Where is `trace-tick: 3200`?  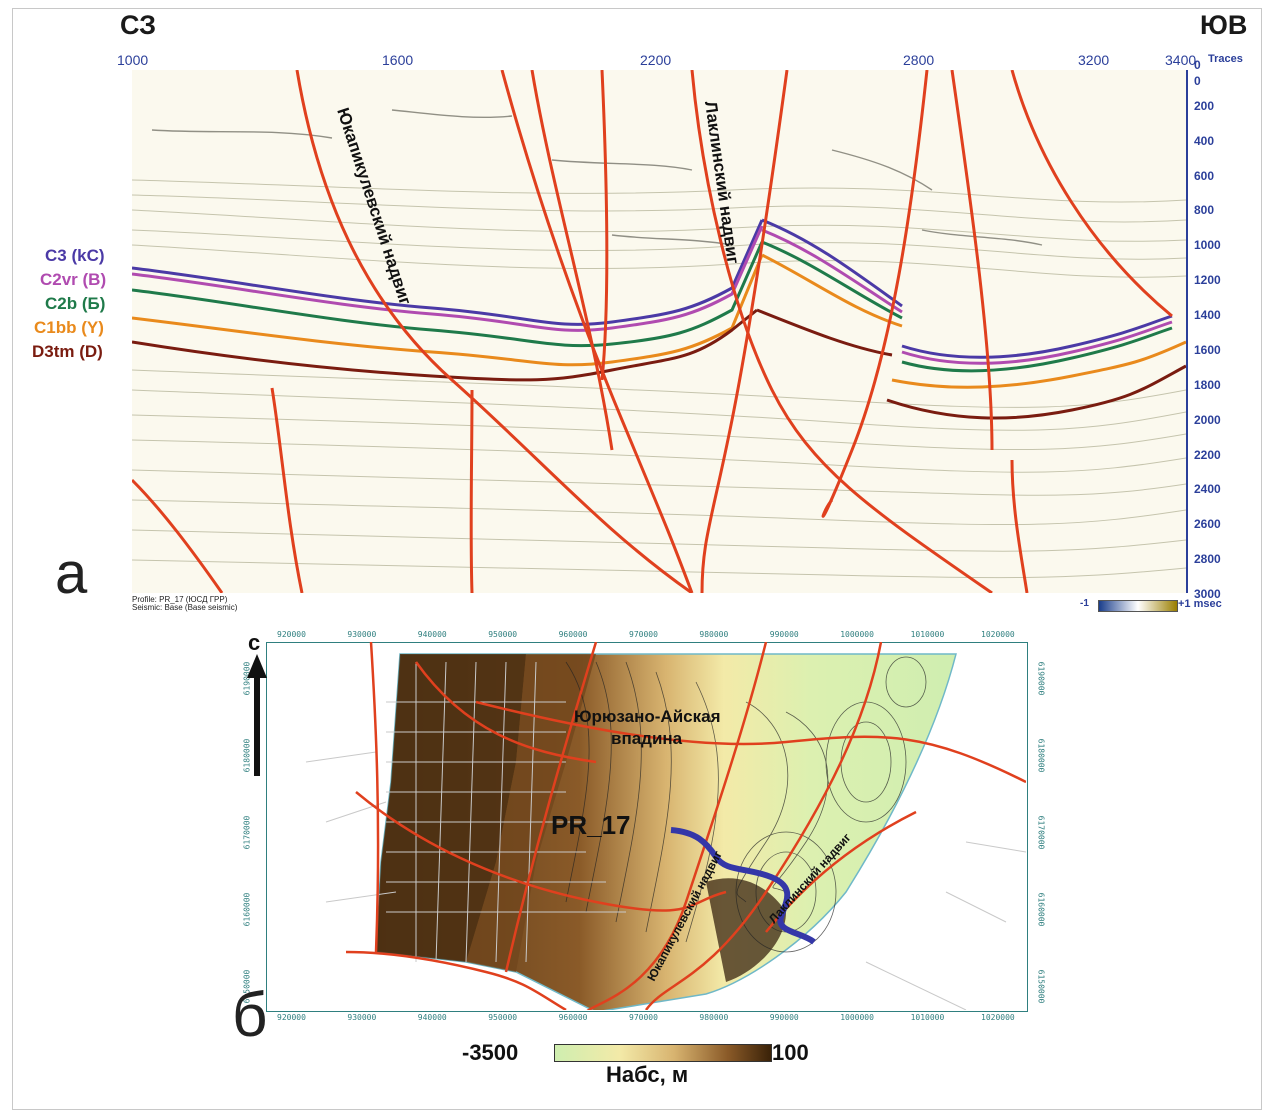 trace-tick: 3200 is located at coordinates (1094, 60).